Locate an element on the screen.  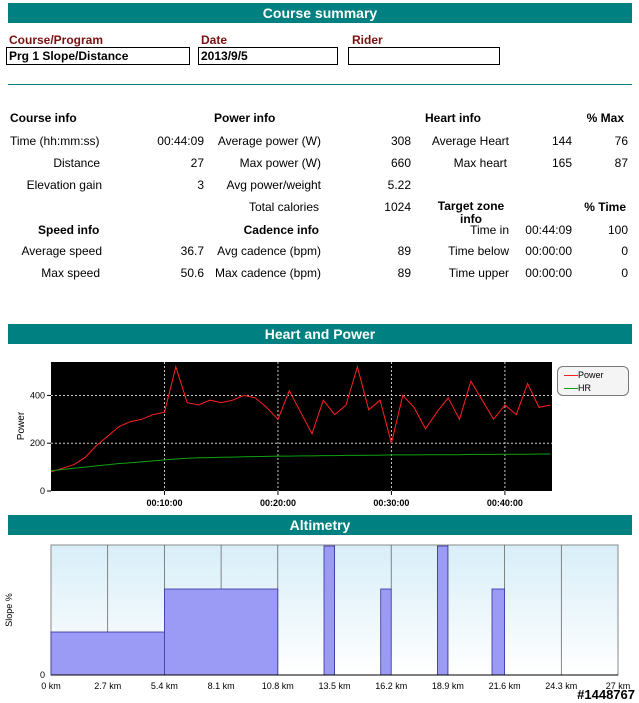
alt-x-tick-label: 8.1 km is located at coordinates (221, 686).